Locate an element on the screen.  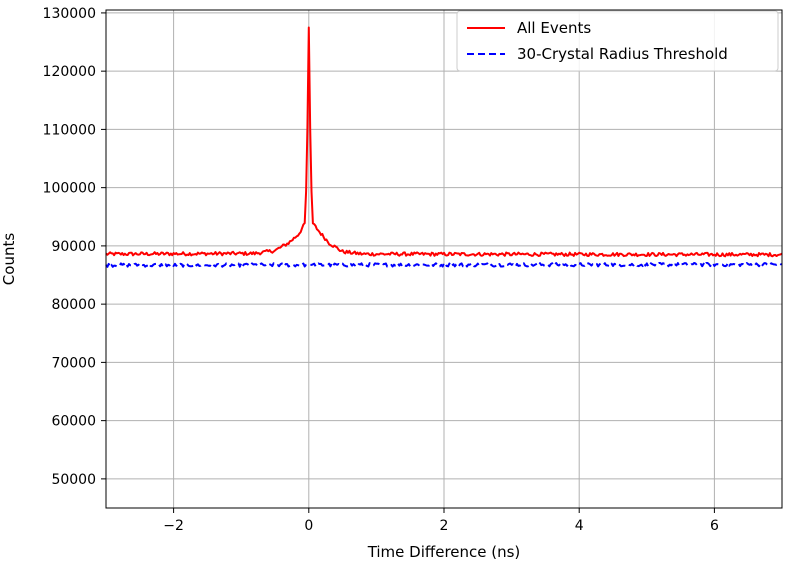
legend-label-30-crystal: 30-Crystal Radius Threshold is located at coordinates (622, 54).